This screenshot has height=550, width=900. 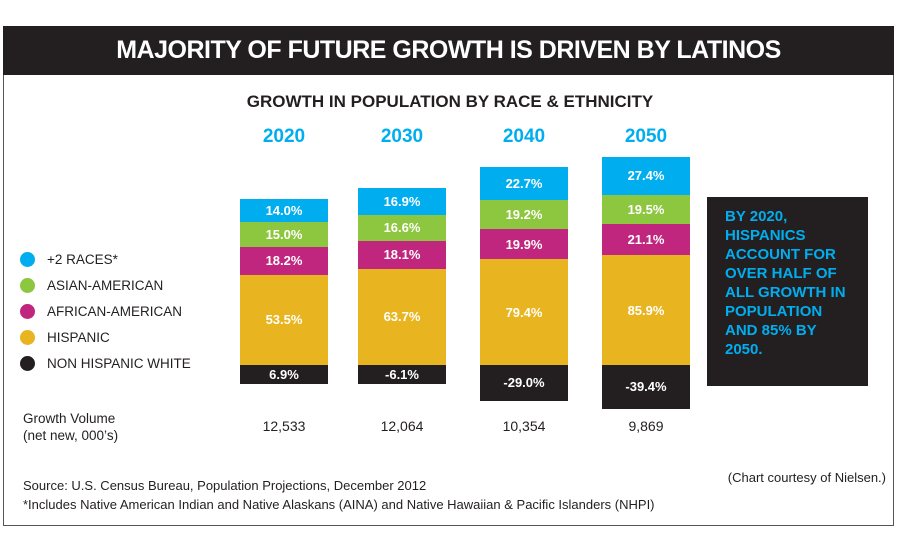 What do you see at coordinates (402, 426) in the screenshot?
I see `growth-volume-value: 12,064` at bounding box center [402, 426].